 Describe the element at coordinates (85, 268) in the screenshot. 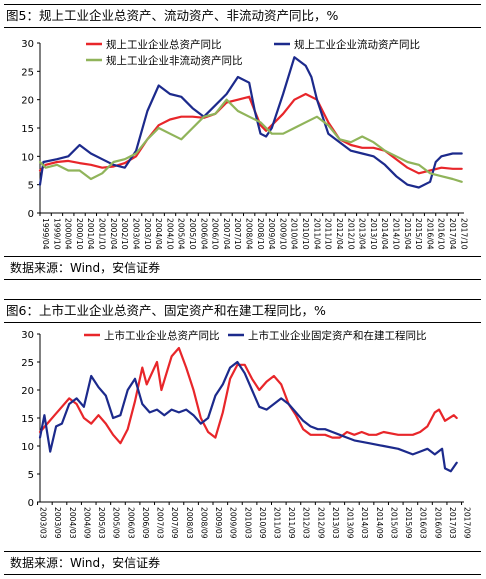

I see `source-note-1-text: 数据来源：Wind，安信证券` at that location.